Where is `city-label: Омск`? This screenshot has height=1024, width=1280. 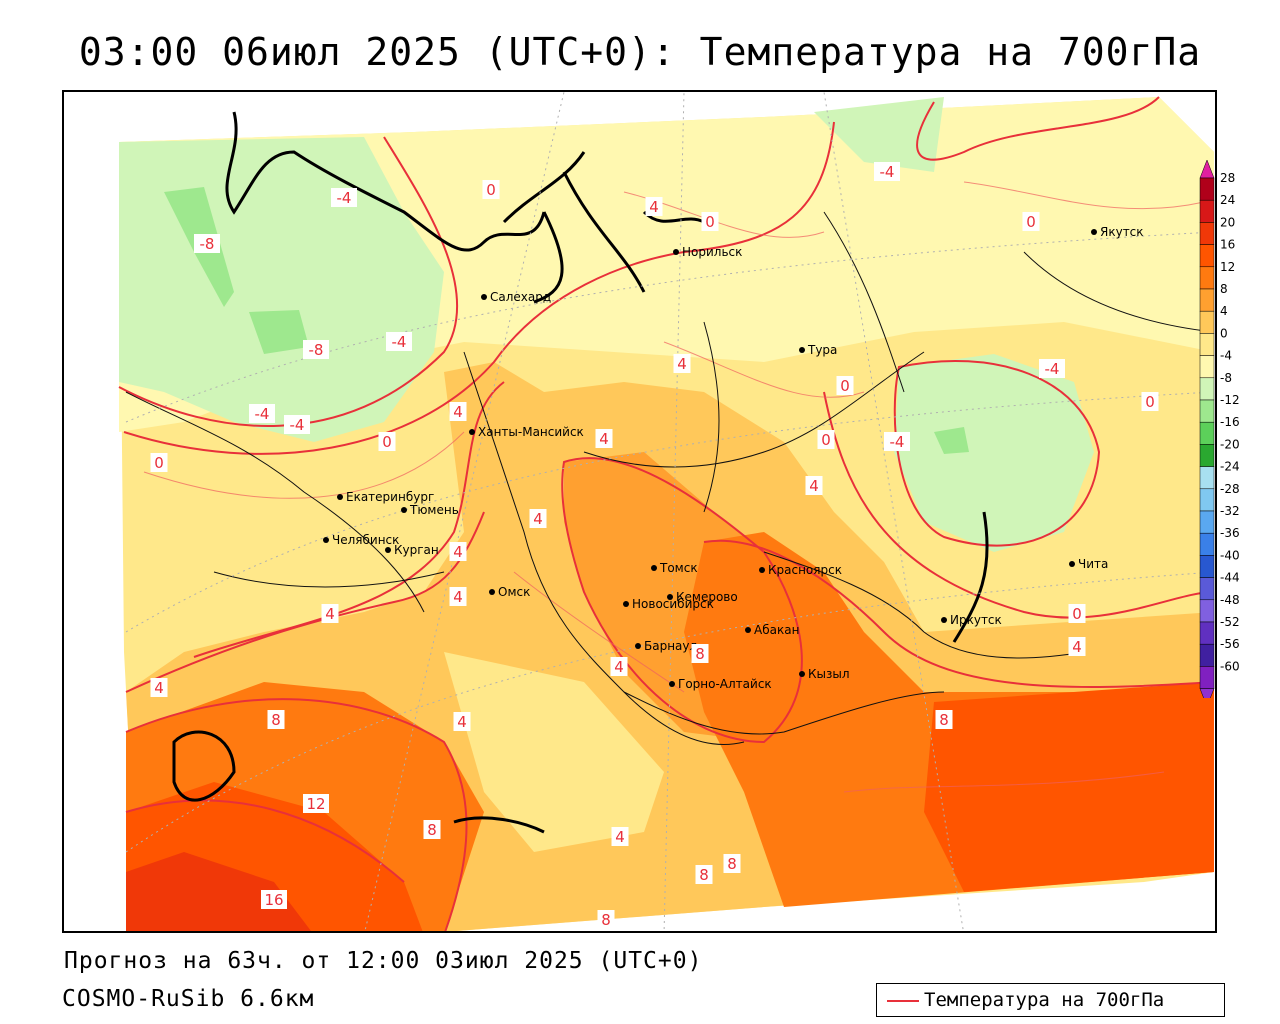 city-label: Омск is located at coordinates (514, 592).